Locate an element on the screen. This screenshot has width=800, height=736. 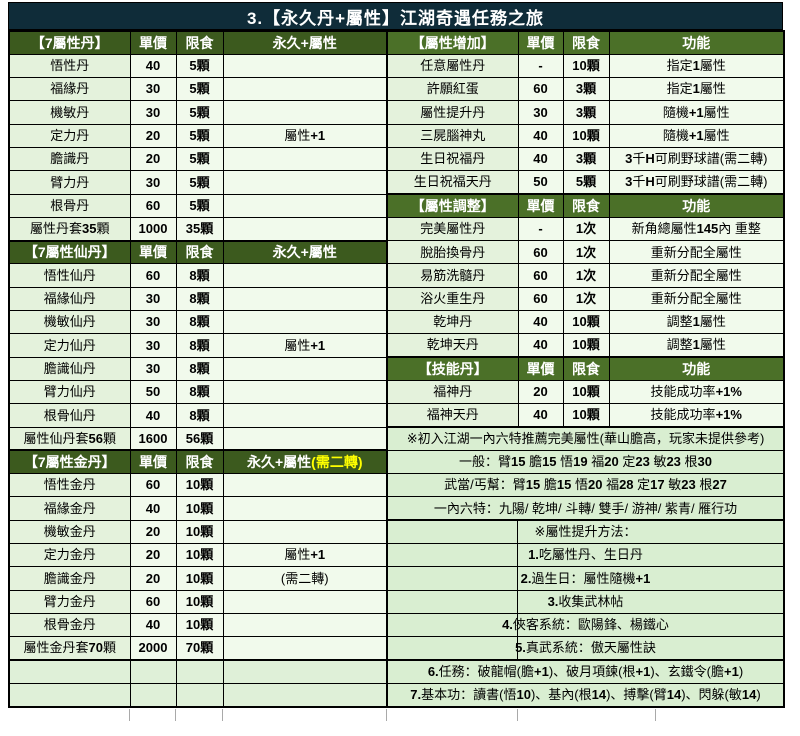
note-row: 一般：臂15 膽15 悟19 福20 定23 敏23 根30 is located at coordinates (585, 462).